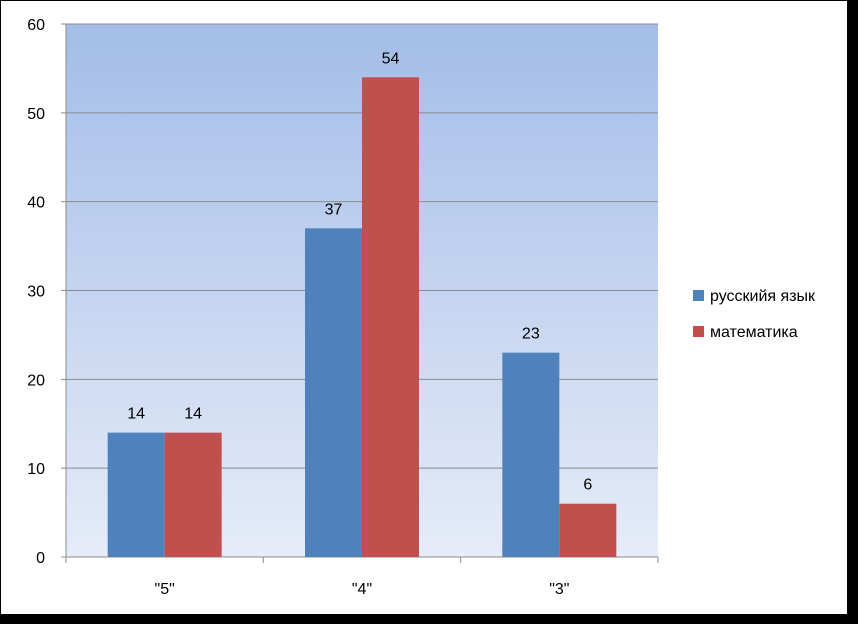 This screenshot has height=624, width=858. Describe the element at coordinates (36, 114) in the screenshot. I see `y-tick-label: 50` at that location.